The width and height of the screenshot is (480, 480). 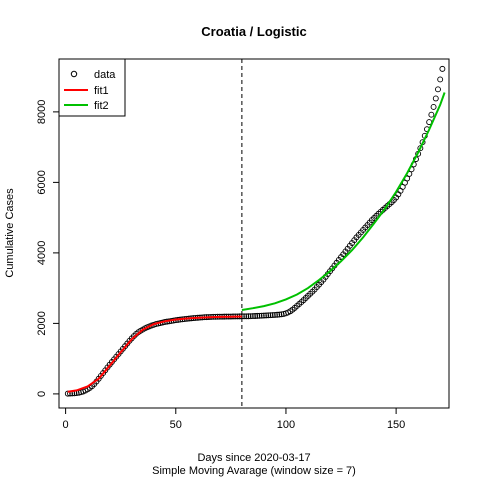 What do you see at coordinates (234, 419) in the screenshot?
I see `x-axis: 0 50 100 150` at bounding box center [234, 419].